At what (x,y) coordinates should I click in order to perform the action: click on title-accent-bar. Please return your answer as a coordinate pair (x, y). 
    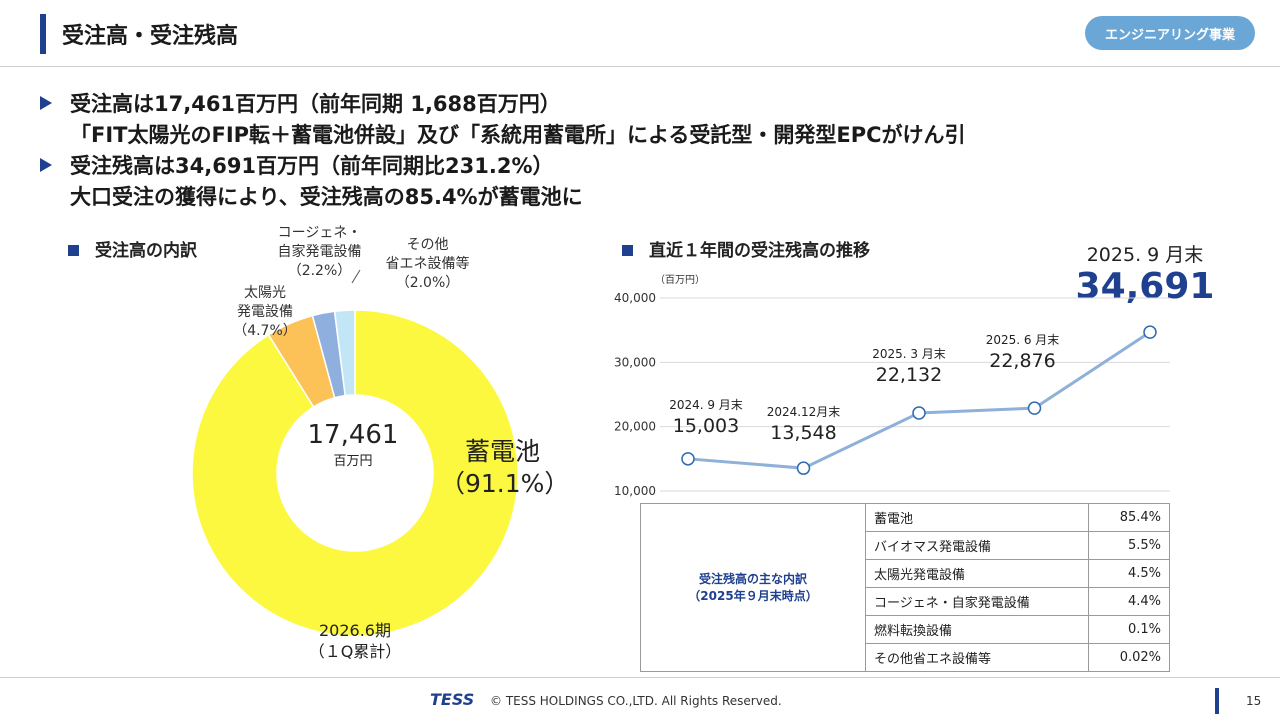
    Looking at the image, I should click on (43, 34).